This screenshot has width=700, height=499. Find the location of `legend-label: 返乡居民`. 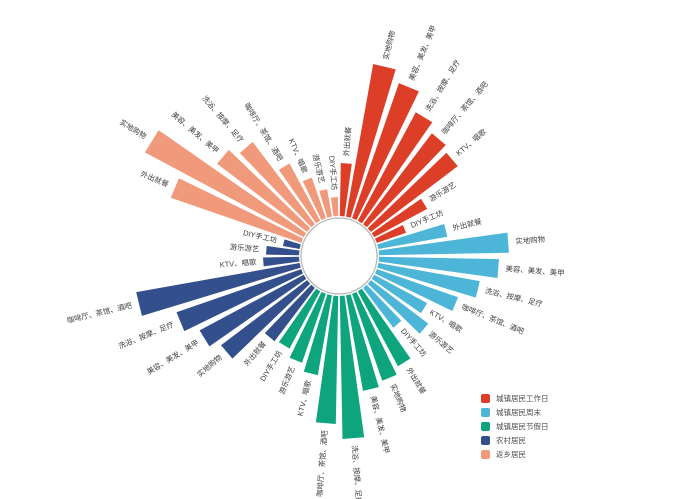

legend-label: 返乡居民 is located at coordinates (511, 454).